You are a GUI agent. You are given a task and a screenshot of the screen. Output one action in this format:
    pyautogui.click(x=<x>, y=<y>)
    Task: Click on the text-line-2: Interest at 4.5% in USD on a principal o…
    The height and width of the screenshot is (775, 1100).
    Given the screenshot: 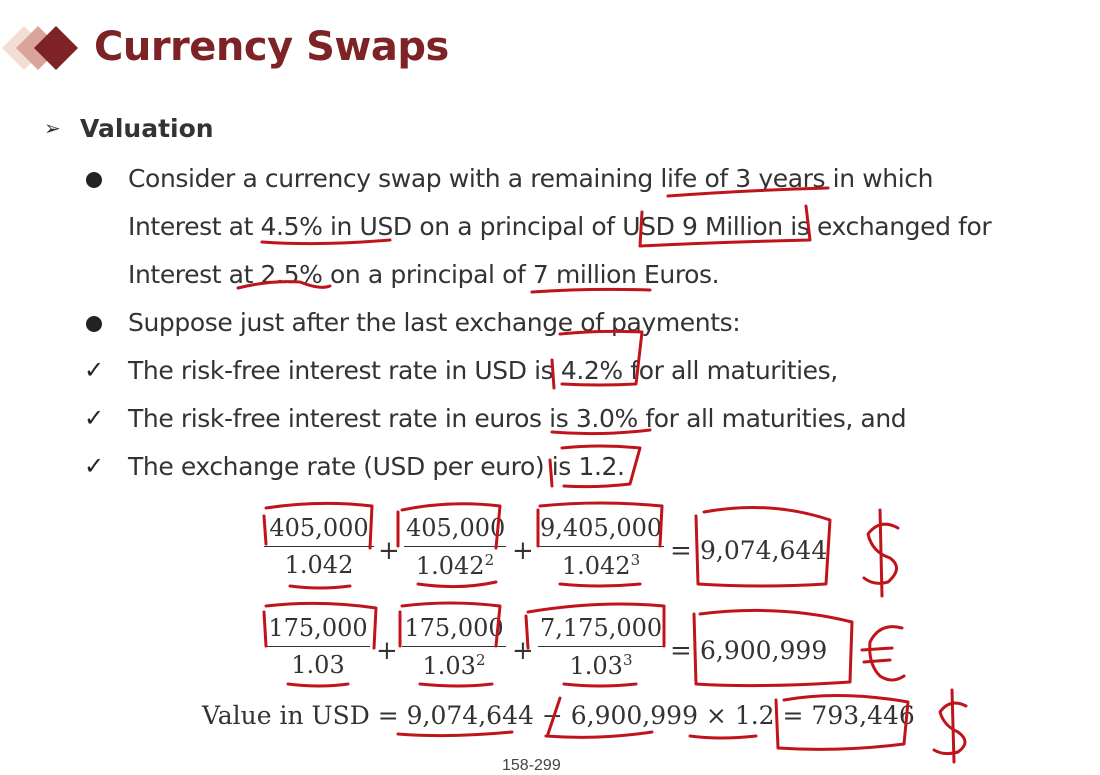 What is the action you would take?
    pyautogui.click(x=560, y=226)
    